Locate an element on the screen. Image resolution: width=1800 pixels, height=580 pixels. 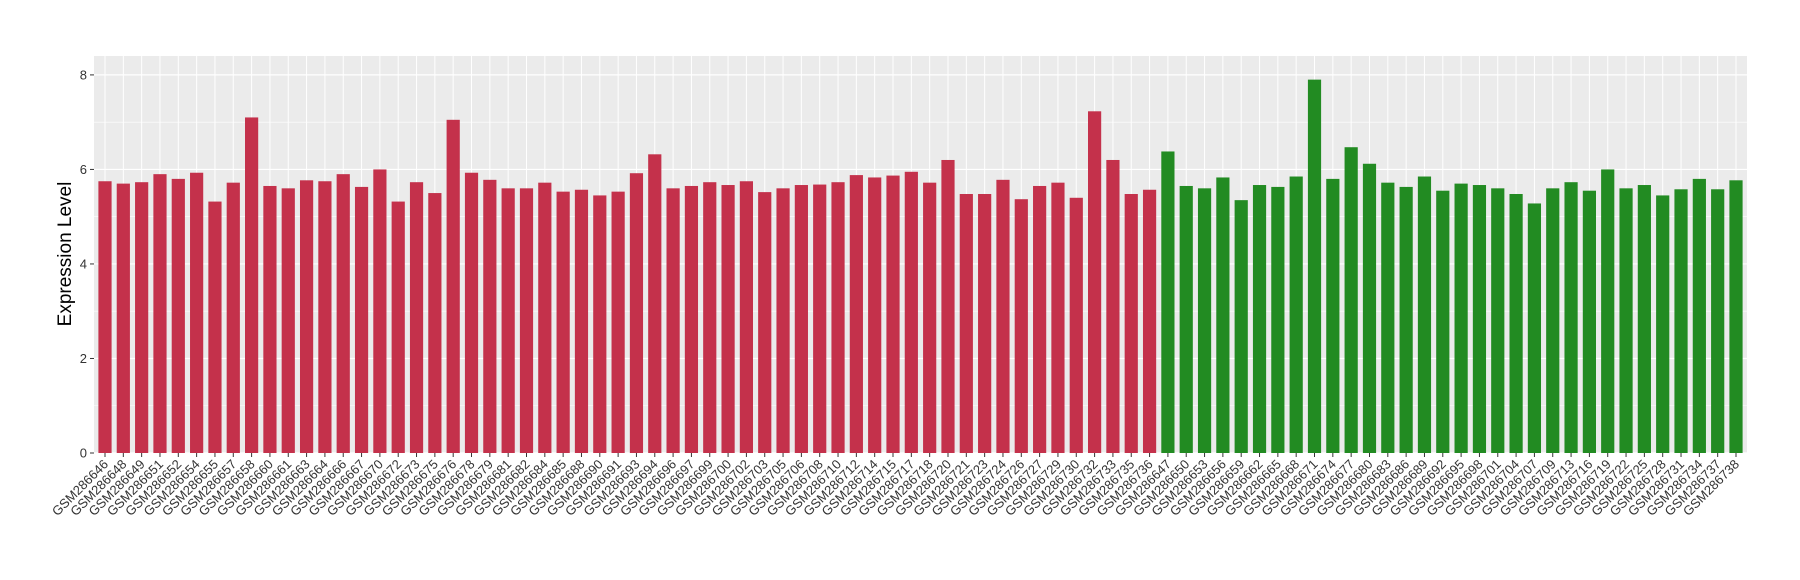
bar-GSM286703 is located at coordinates (765, 322).